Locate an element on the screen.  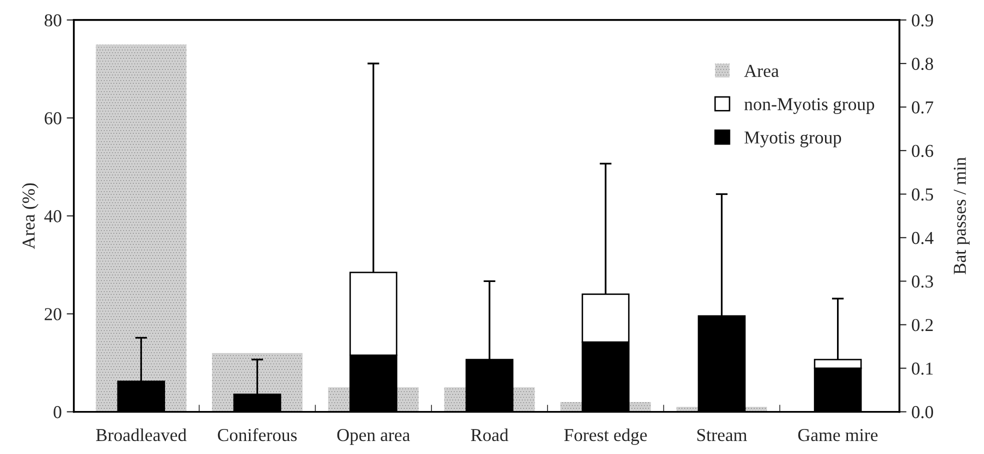
x-tick-label: Open area is located at coordinates (373, 437).